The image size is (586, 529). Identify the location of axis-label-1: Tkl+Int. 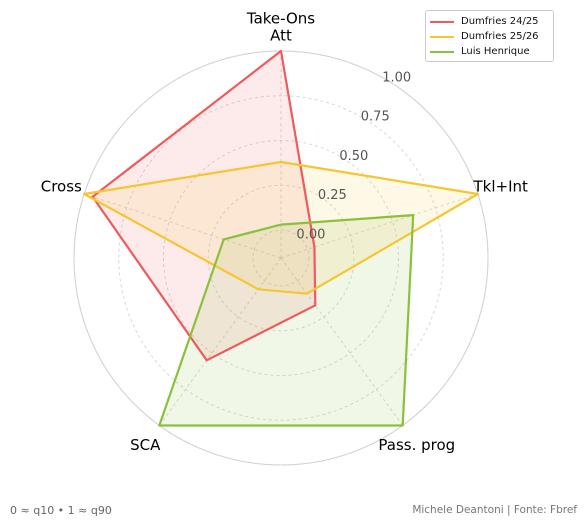
(500, 187).